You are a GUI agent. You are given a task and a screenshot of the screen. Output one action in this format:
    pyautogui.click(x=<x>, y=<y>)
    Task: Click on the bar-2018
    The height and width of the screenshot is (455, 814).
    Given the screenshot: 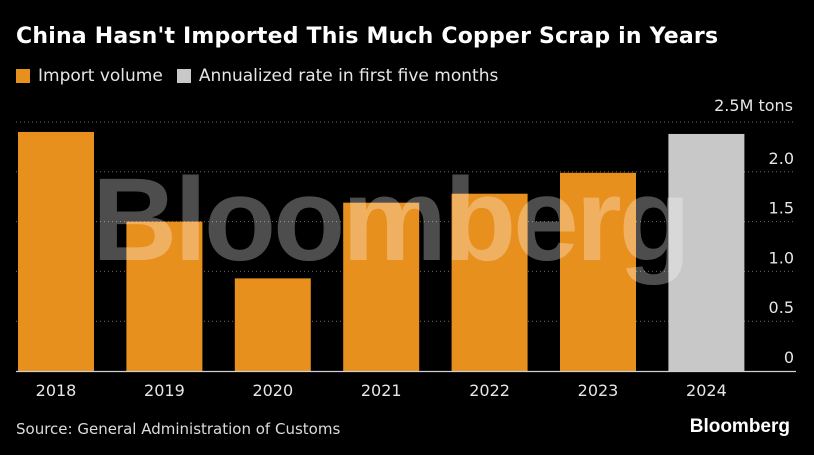 What is the action you would take?
    pyautogui.click(x=56, y=251)
    